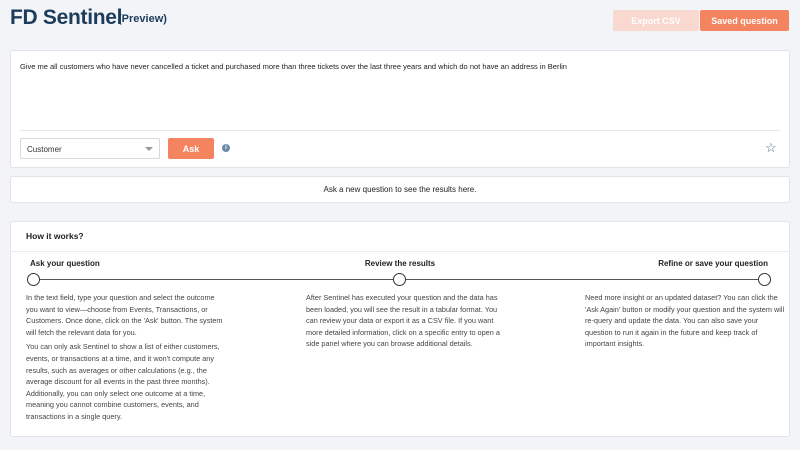  Describe the element at coordinates (191, 148) in the screenshot. I see `ask-button: Ask` at that location.